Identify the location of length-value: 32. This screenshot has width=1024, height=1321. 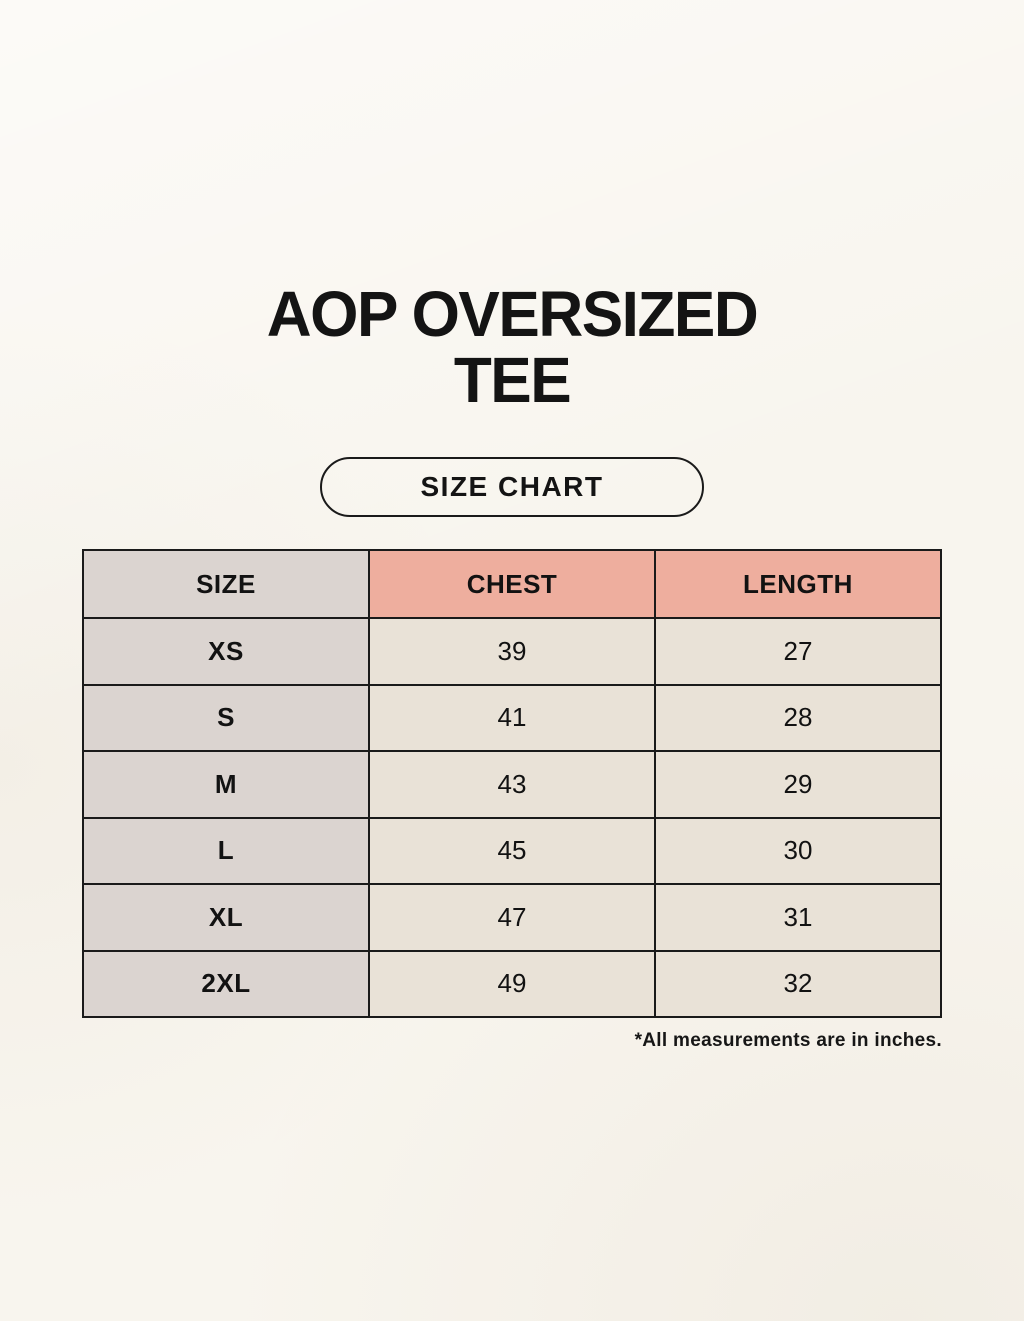
(798, 983).